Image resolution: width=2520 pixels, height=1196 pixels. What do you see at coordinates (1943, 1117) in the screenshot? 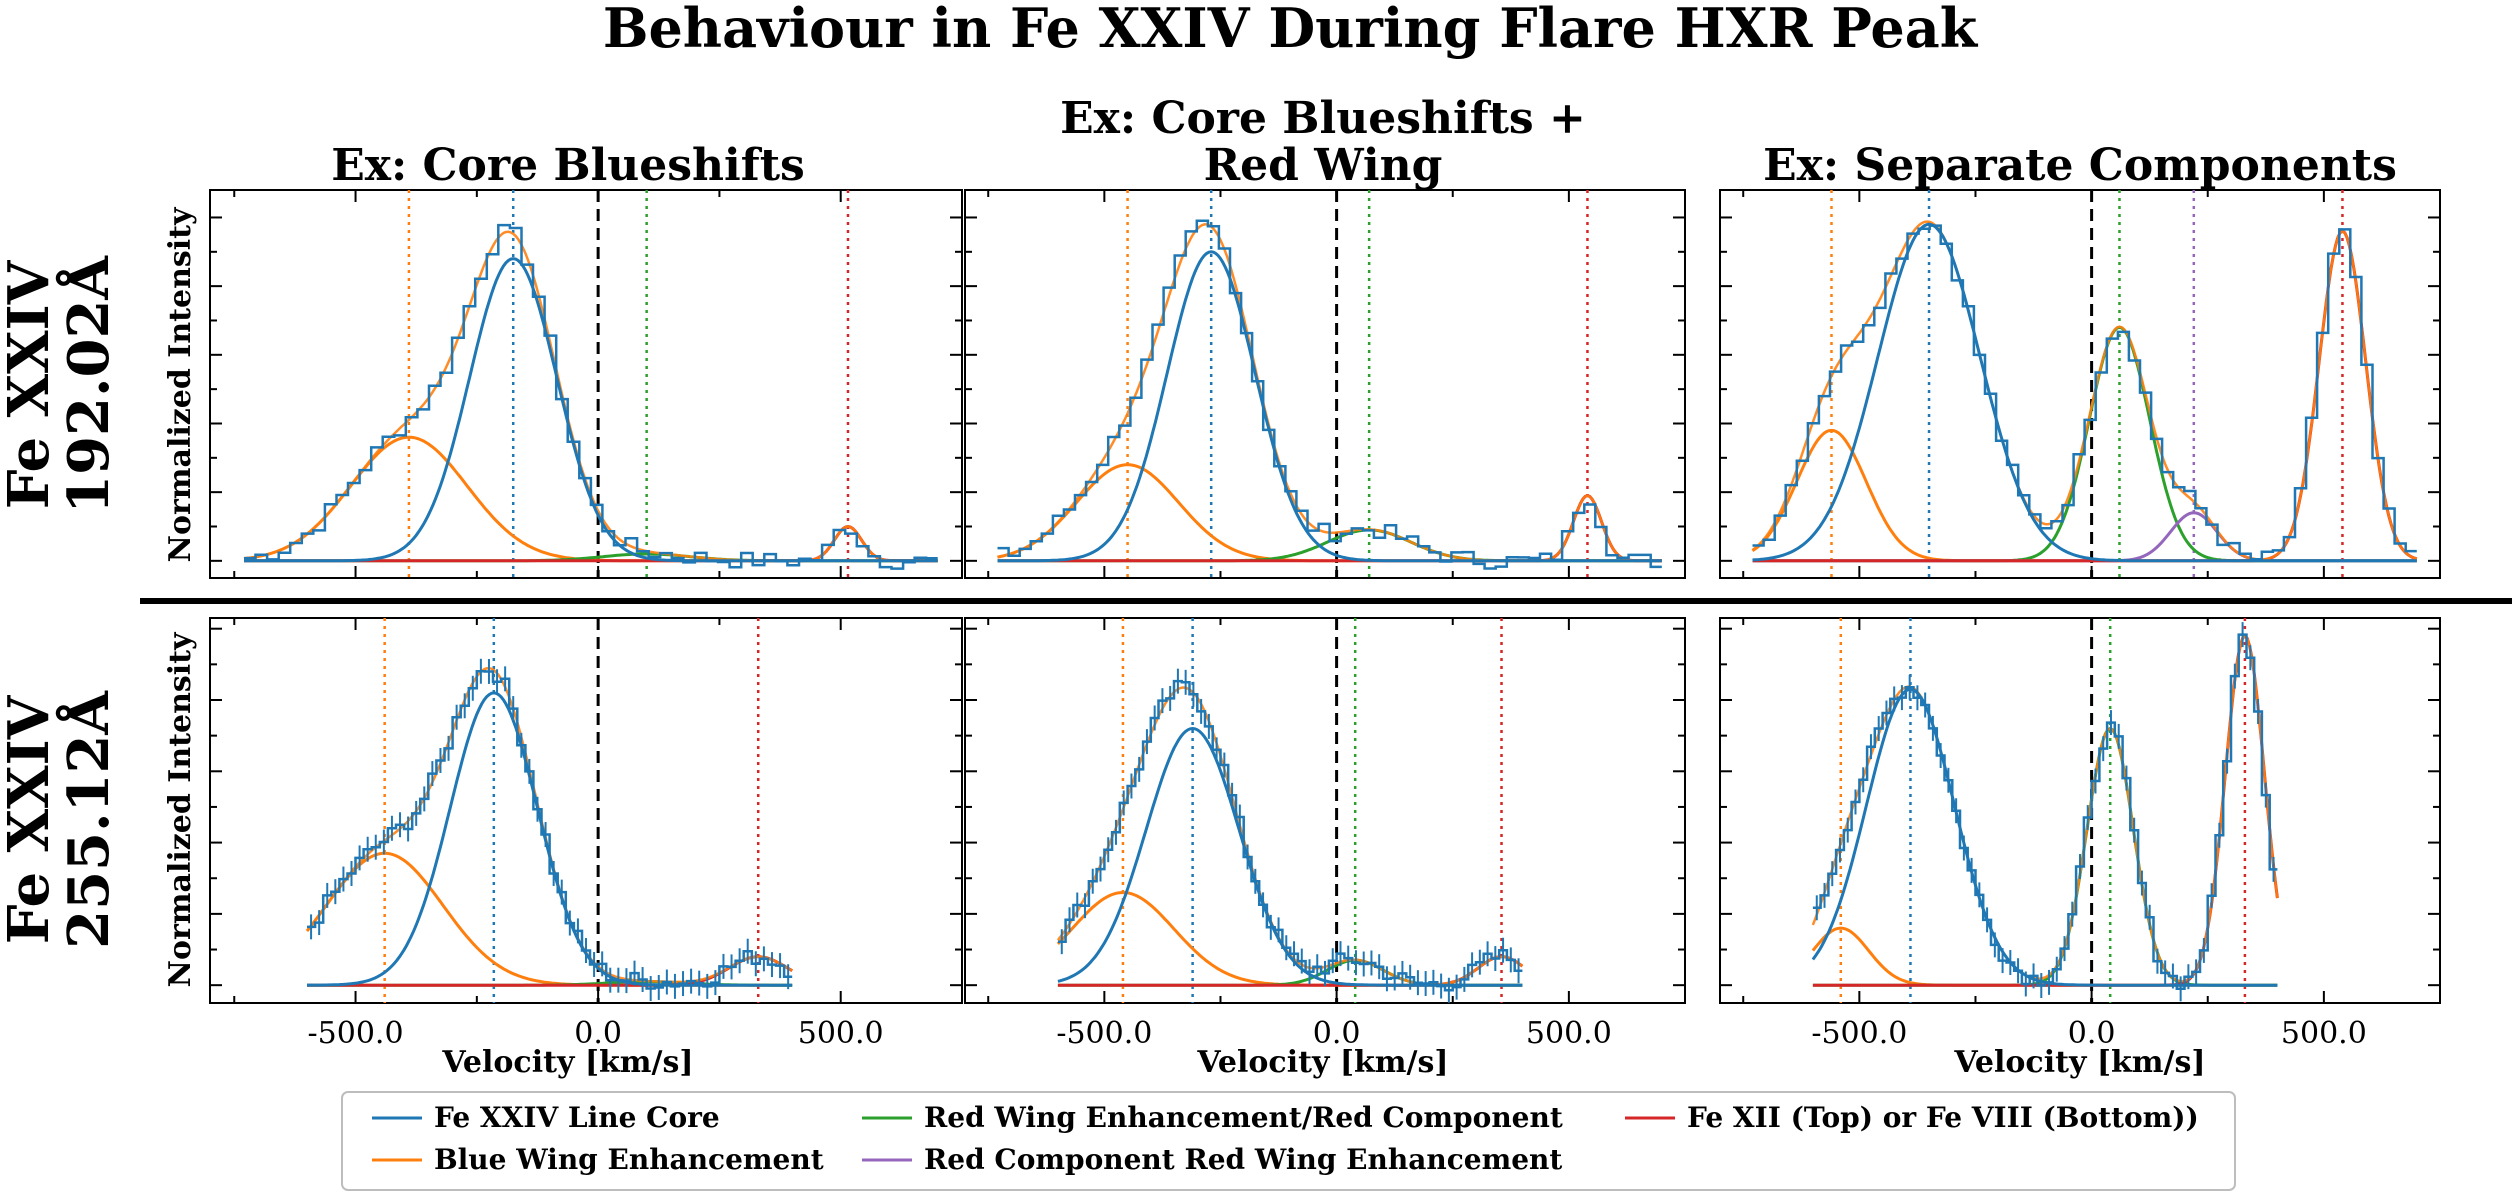
I see `legend-label-blend: Fe XII (Top) or Fe VIII (Bottom))` at bounding box center [1943, 1117].